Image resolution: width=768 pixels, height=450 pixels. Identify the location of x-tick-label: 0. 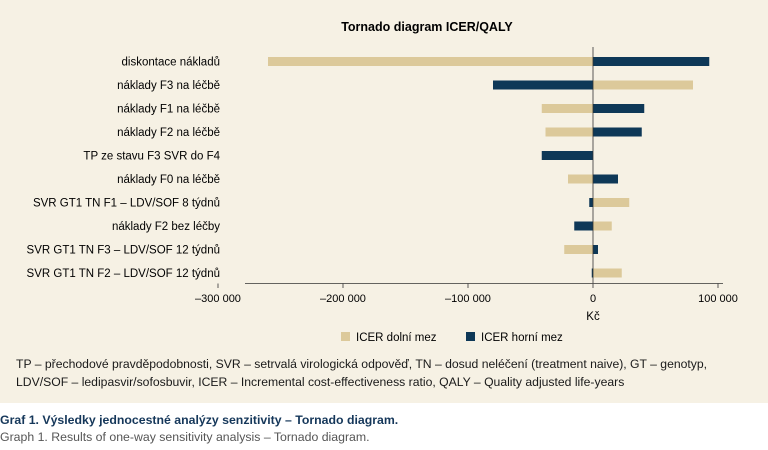
(593, 299).